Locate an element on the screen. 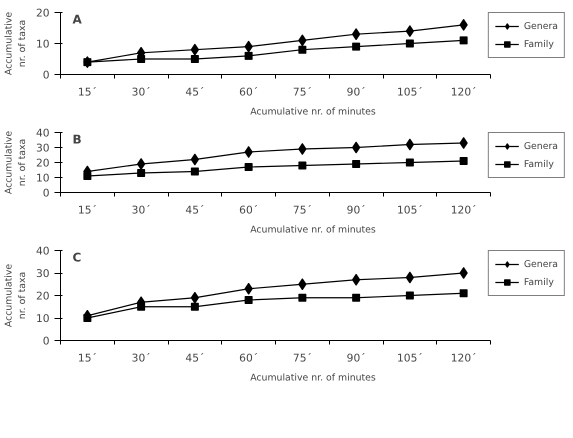 This screenshot has width=573, height=438. chart-title: A is located at coordinates (77, 19).